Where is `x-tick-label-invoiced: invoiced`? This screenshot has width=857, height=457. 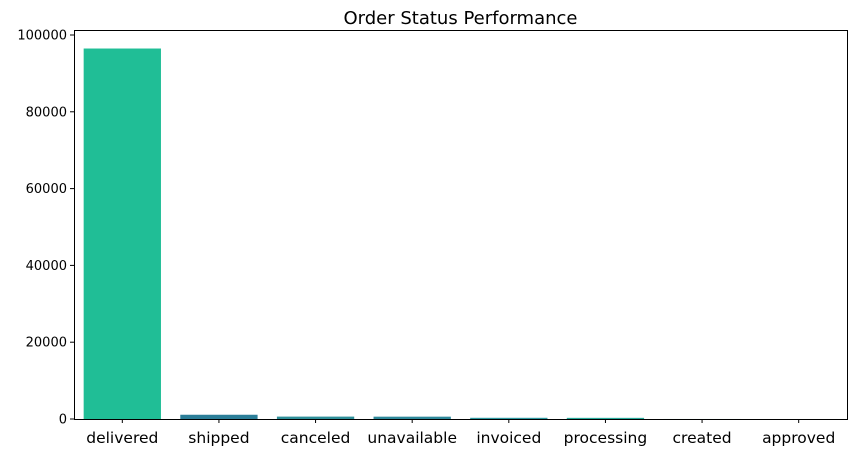 x-tick-label-invoiced: invoiced is located at coordinates (508, 438).